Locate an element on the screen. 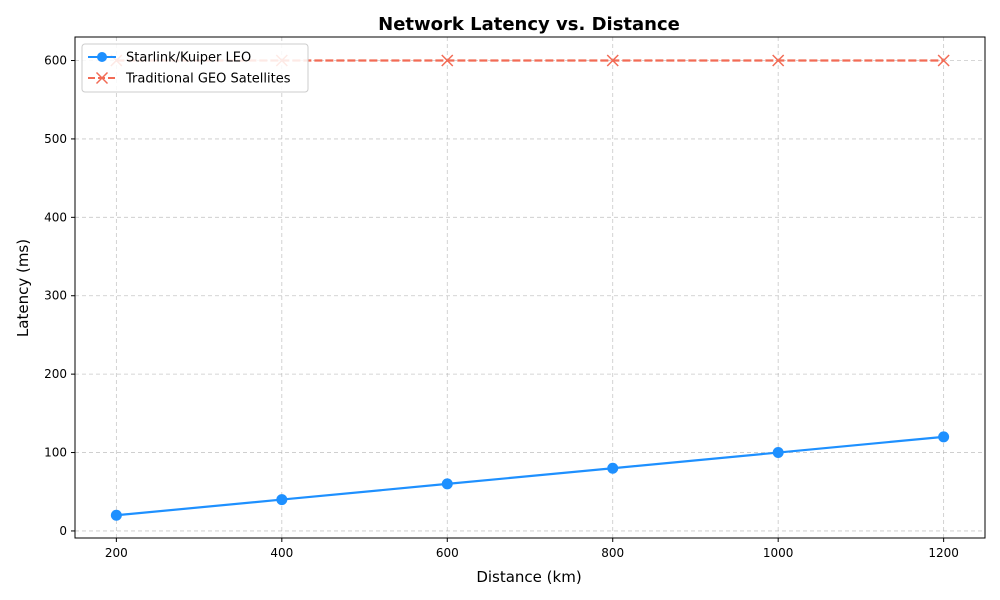 This screenshot has height=600, width=1000. y-axis-ticks: 0 100 200 300 400 500 600 is located at coordinates (59, 296).